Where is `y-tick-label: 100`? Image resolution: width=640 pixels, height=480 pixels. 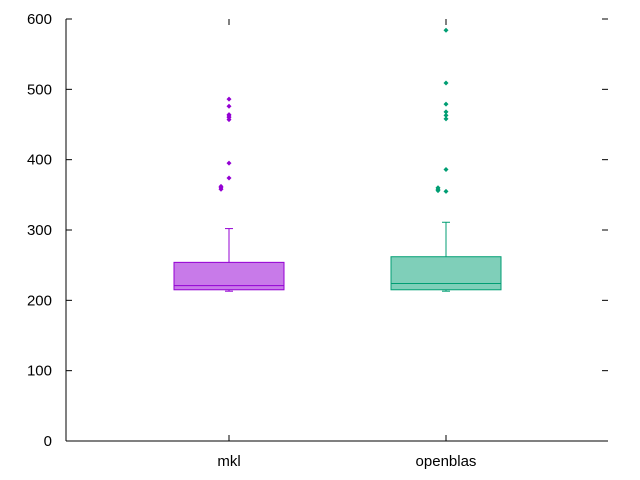 y-tick-label: 100 is located at coordinates (39, 371).